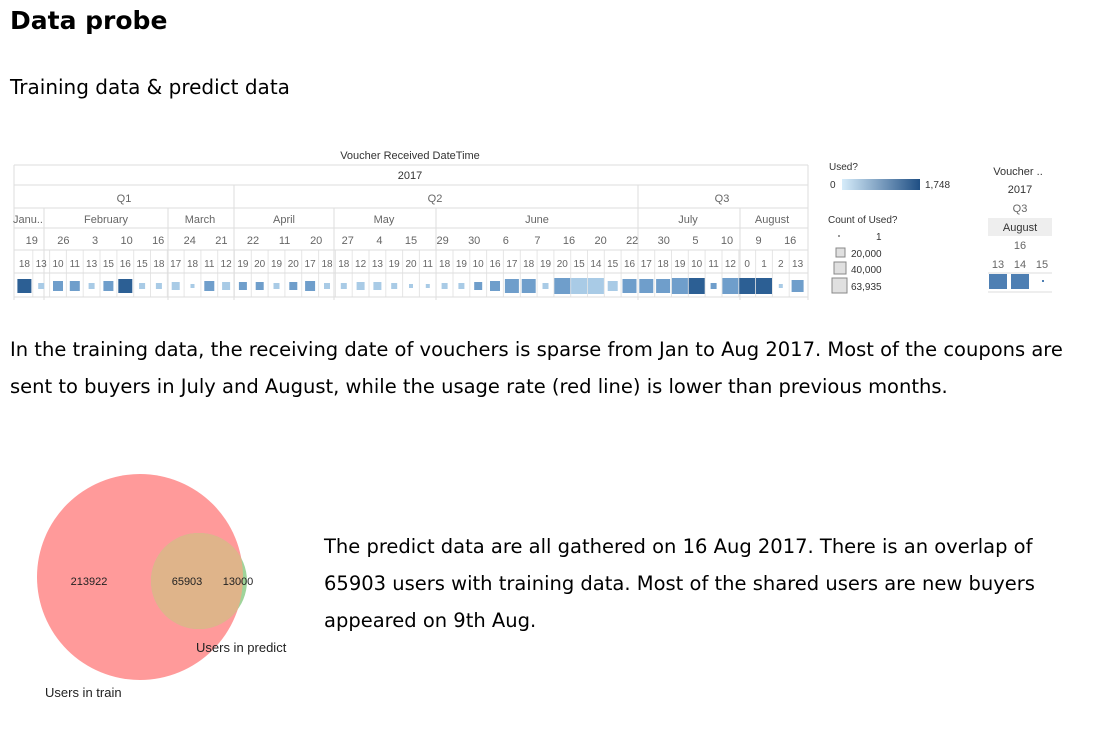 The image size is (1108, 744). I want to click on header-year: 2017, so click(410, 176).